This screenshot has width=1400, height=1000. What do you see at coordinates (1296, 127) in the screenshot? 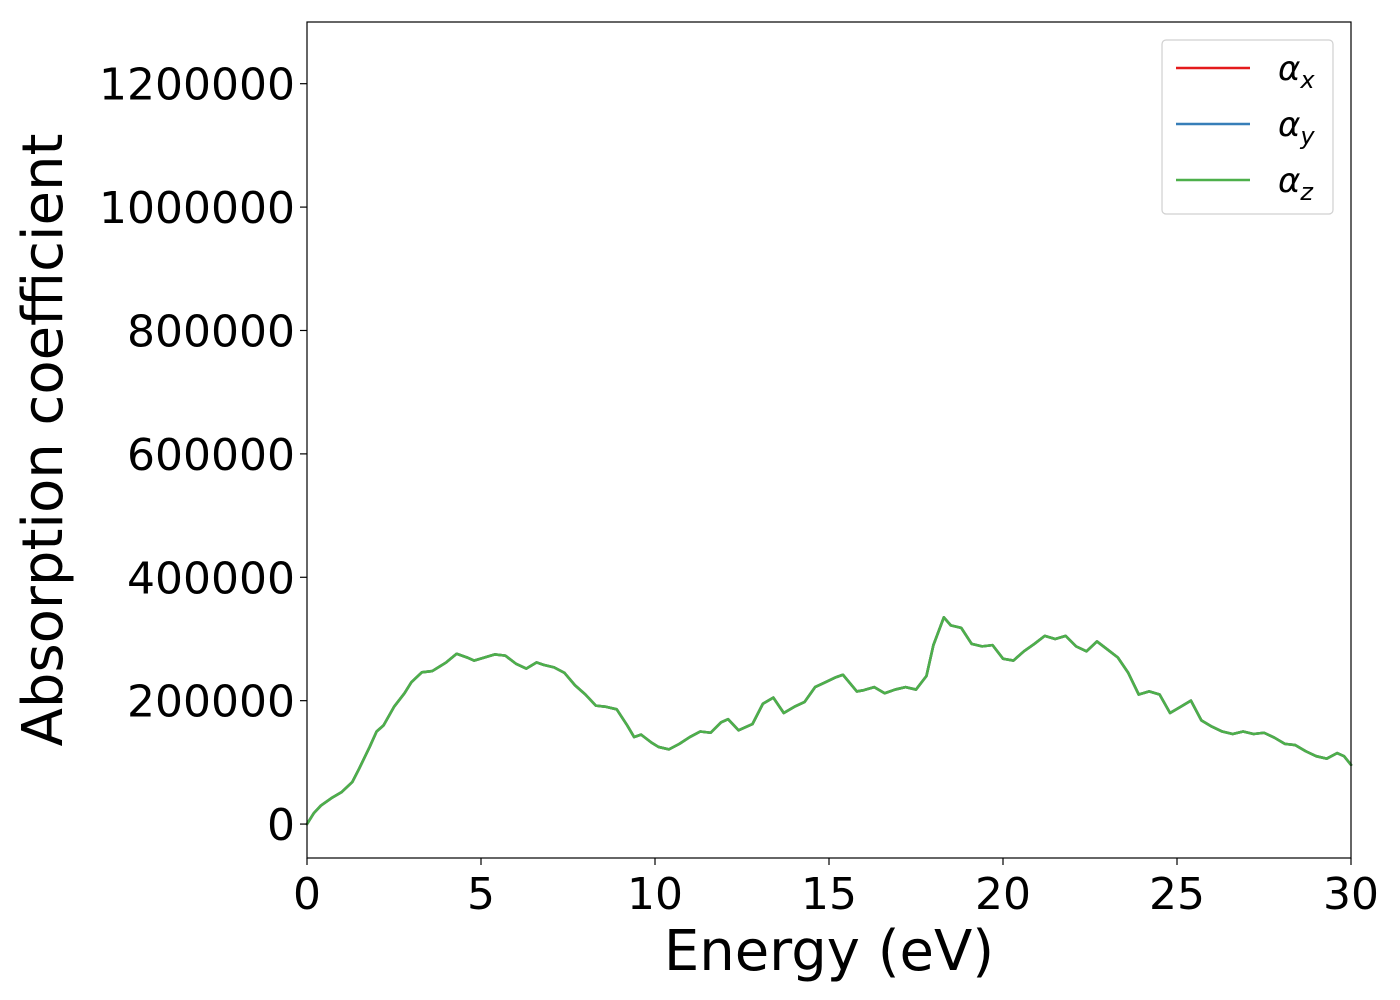
I see `legend-label-y: αy` at bounding box center [1296, 127].